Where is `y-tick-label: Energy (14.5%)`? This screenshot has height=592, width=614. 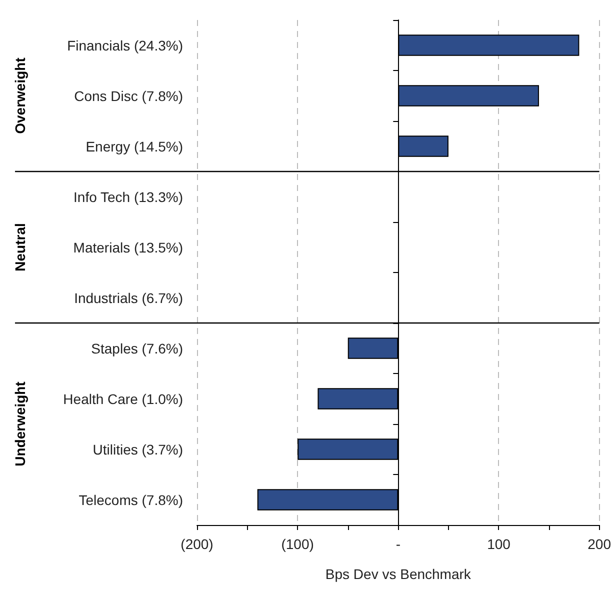
y-tick-label: Energy (14.5%) is located at coordinates (134, 146).